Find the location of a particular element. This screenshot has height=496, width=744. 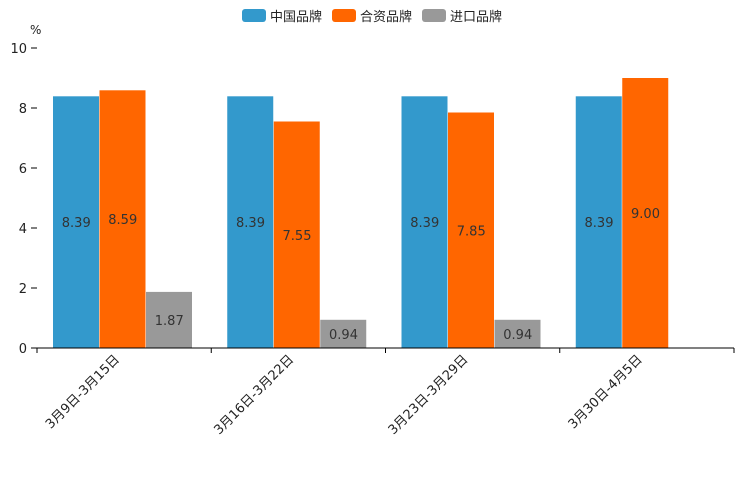

bar-value-label: 1.87 is located at coordinates (169, 321).